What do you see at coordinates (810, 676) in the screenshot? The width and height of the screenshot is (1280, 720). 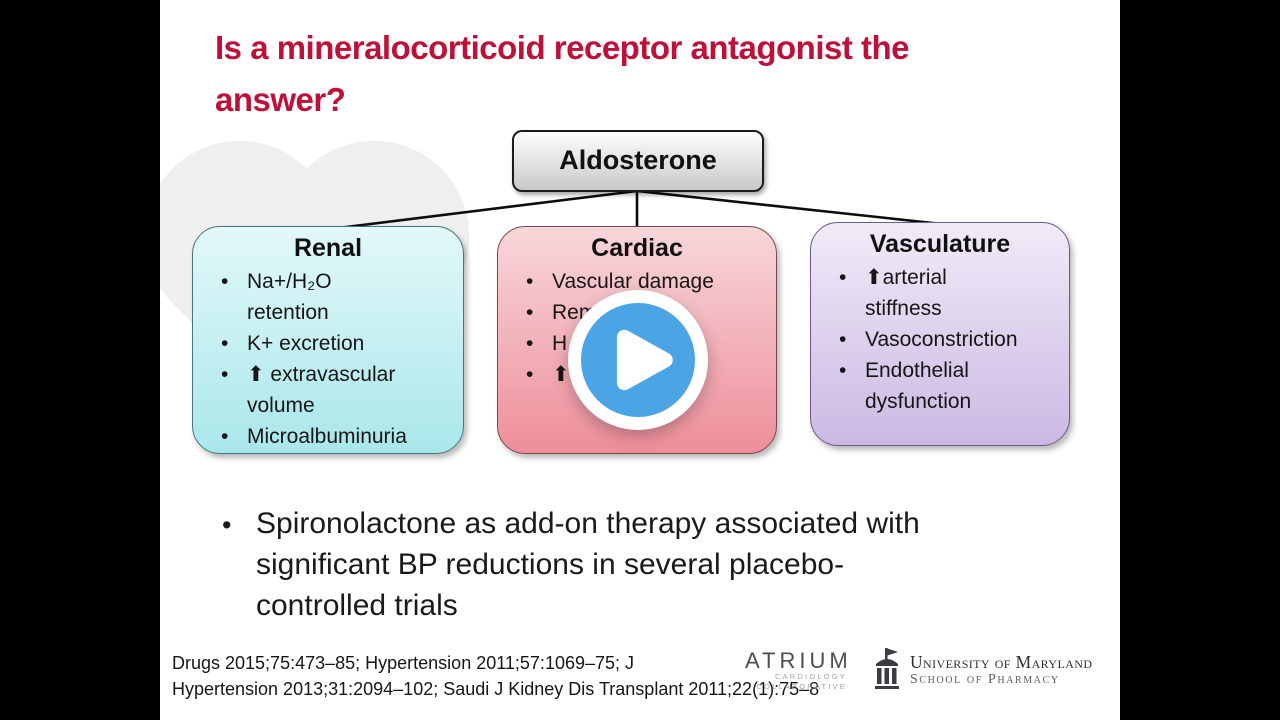 I see `atrium-logo-subtitle: CARDIOLOGY` at bounding box center [810, 676].